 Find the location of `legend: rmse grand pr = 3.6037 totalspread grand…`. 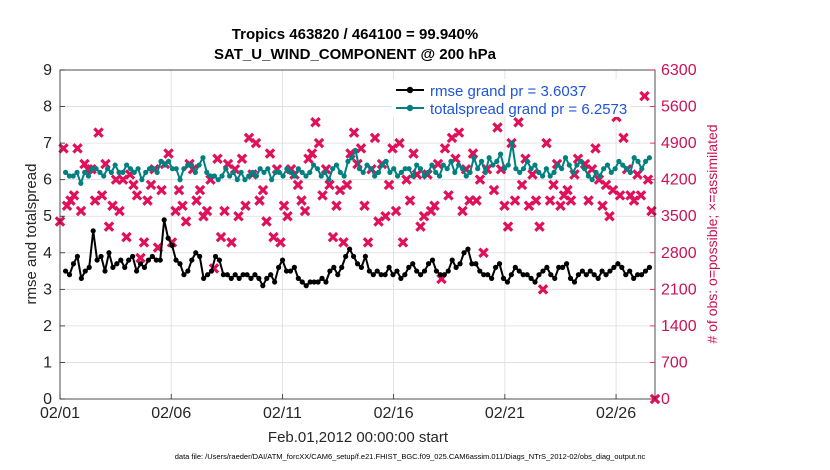

legend: rmse grand pr = 3.6037 totalspread grand… is located at coordinates (511, 98).